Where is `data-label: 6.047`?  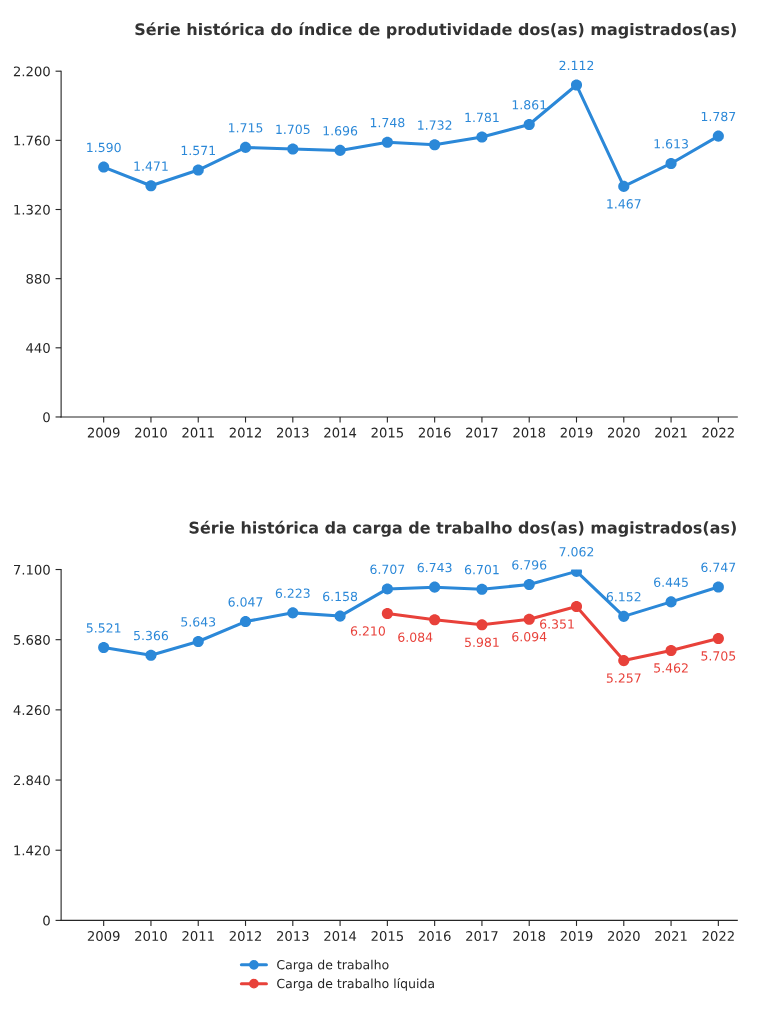
data-label: 6.047 is located at coordinates (245, 602).